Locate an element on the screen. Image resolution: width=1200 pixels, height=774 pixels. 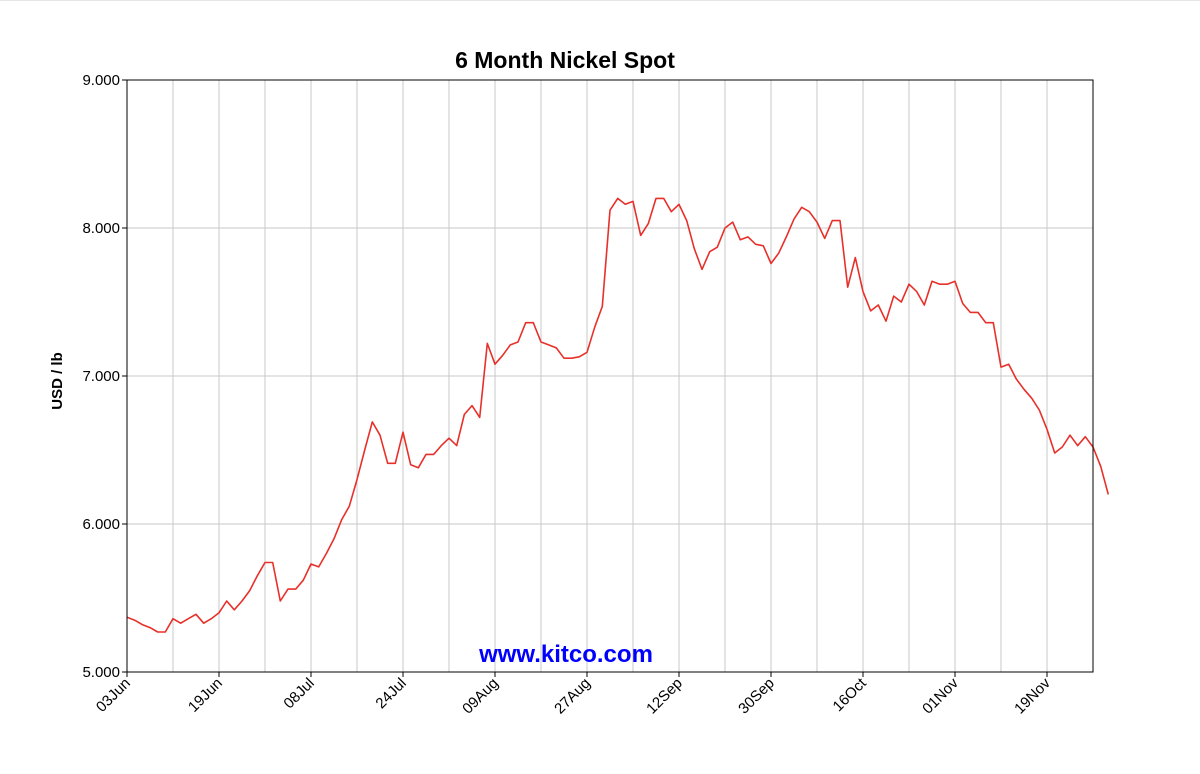
x-tick-label: 27Aug is located at coordinates (572, 696).